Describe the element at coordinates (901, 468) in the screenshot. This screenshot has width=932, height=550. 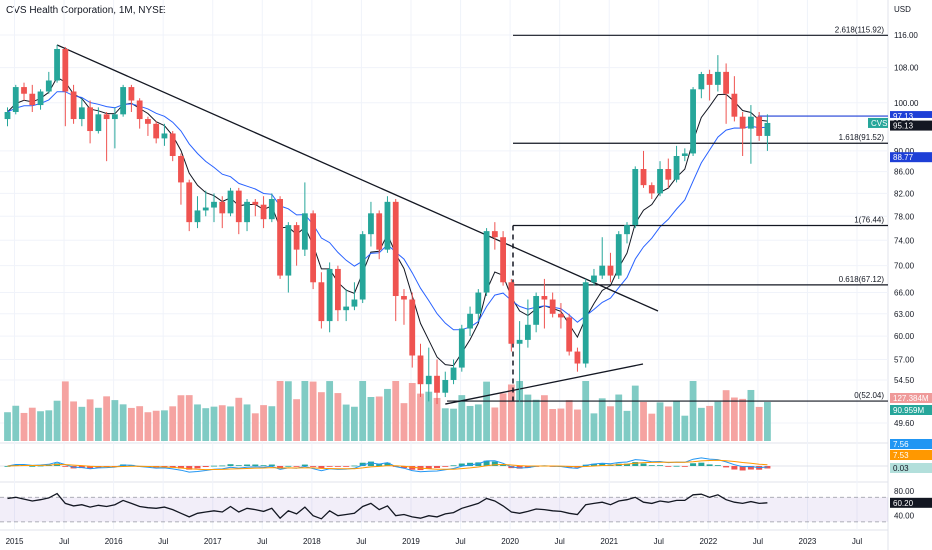
I see `macd-tag: 0.03` at that location.